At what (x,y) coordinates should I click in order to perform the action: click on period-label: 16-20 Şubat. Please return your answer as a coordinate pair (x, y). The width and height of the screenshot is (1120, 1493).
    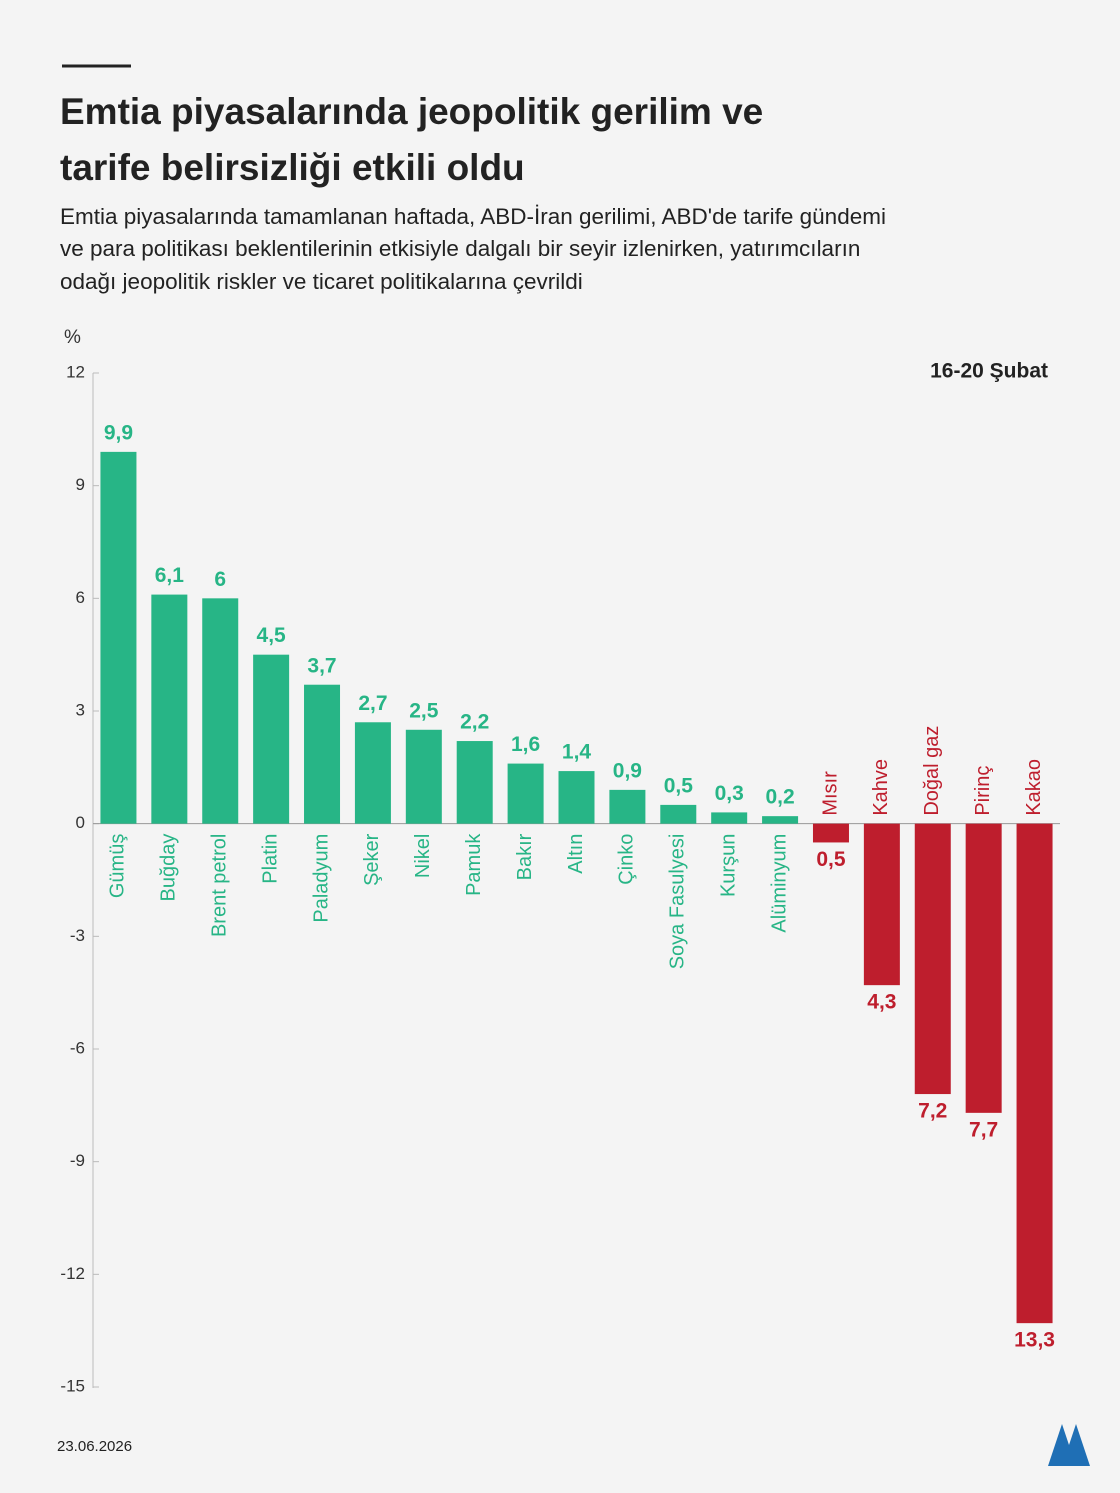
    Looking at the image, I should click on (989, 371).